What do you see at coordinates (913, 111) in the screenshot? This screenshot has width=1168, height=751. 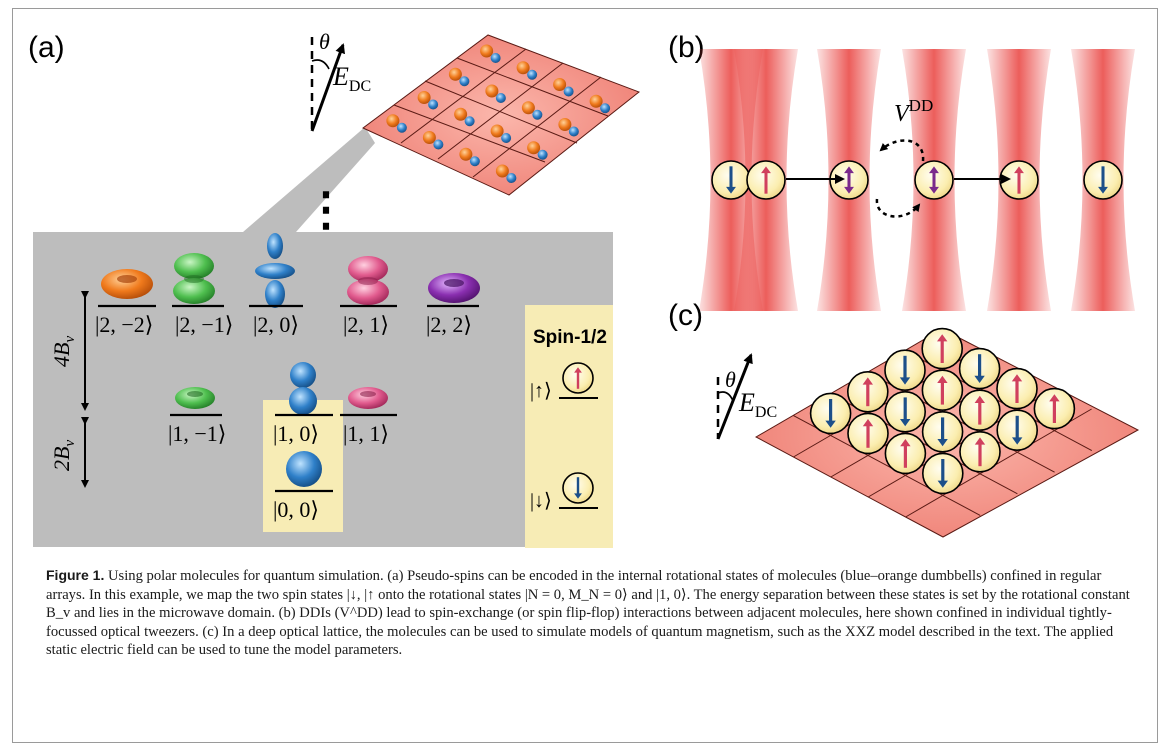 I see `interaction-label: VDD` at bounding box center [913, 111].